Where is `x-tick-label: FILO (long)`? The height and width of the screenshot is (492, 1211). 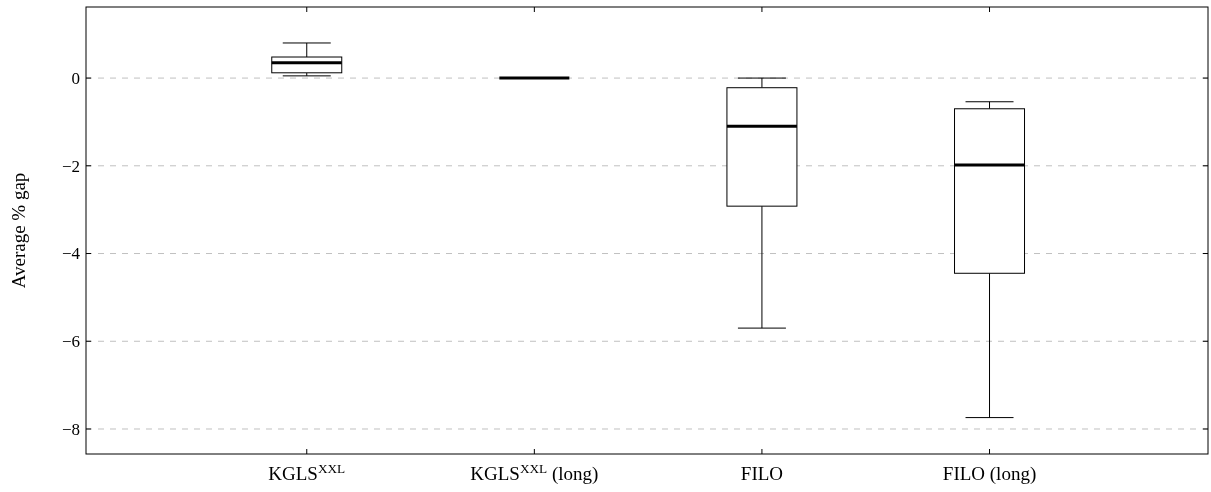
x-tick-label: FILO (long) is located at coordinates (989, 474).